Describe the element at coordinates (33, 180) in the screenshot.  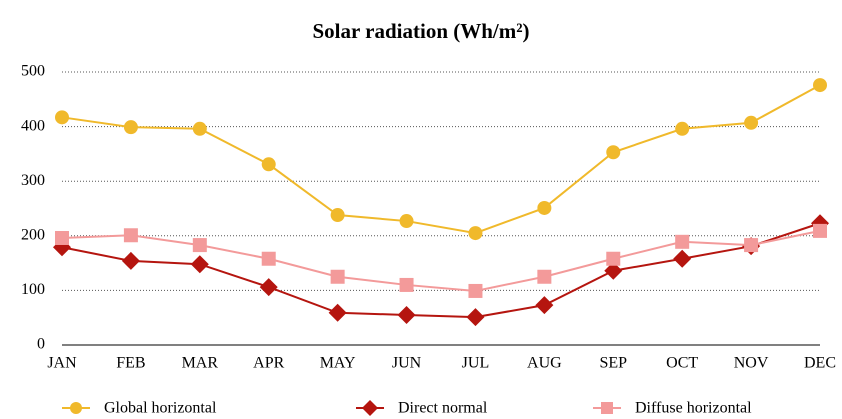
I see `y-tick-label: 300` at that location.